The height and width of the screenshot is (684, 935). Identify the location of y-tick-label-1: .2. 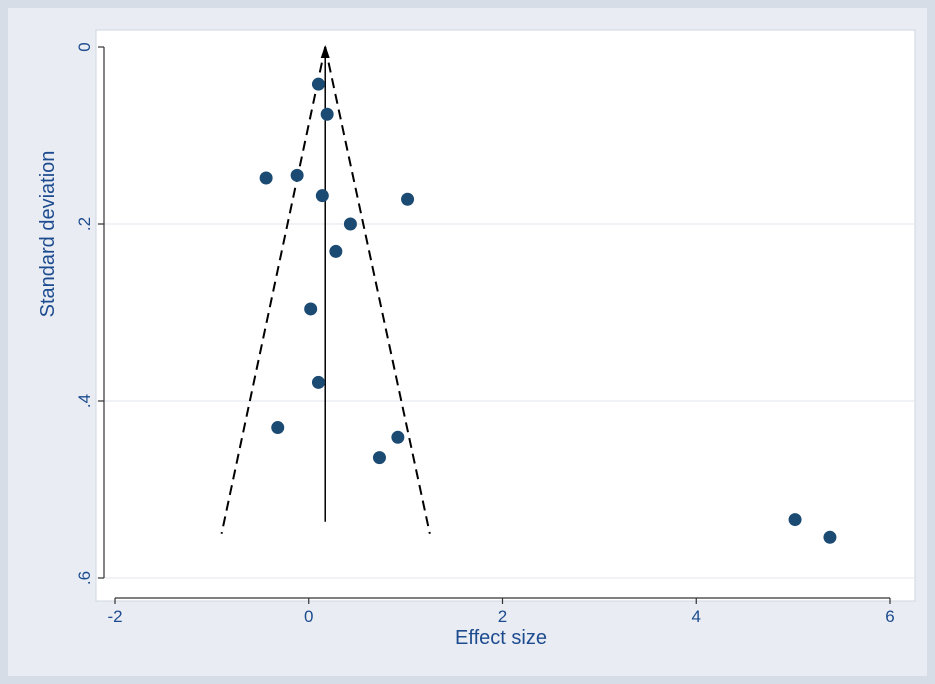
(84, 224).